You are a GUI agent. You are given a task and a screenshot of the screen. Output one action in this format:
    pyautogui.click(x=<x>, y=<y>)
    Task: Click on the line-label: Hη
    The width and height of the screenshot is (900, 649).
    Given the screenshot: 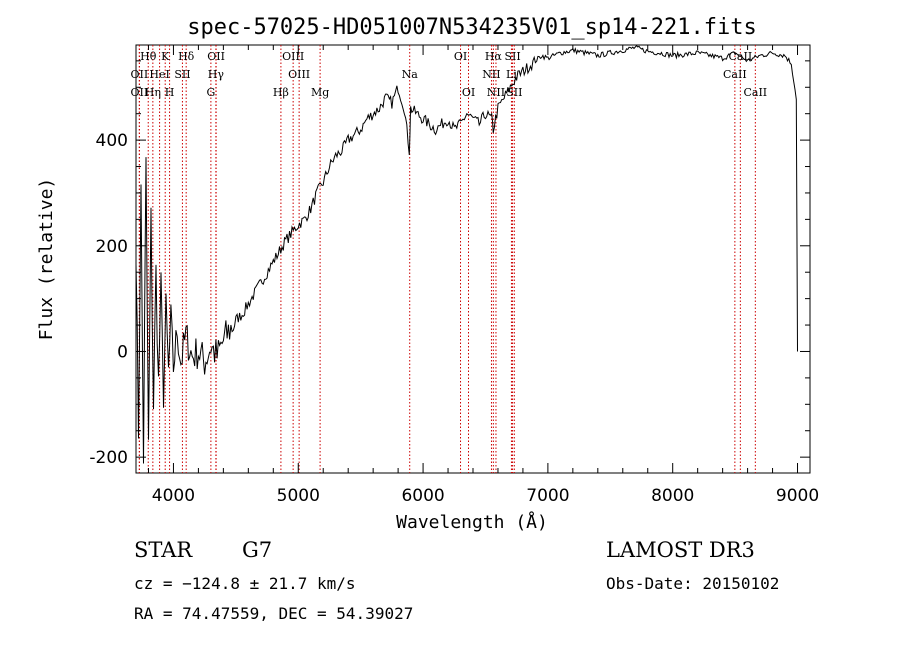 What is the action you would take?
    pyautogui.click(x=153, y=92)
    